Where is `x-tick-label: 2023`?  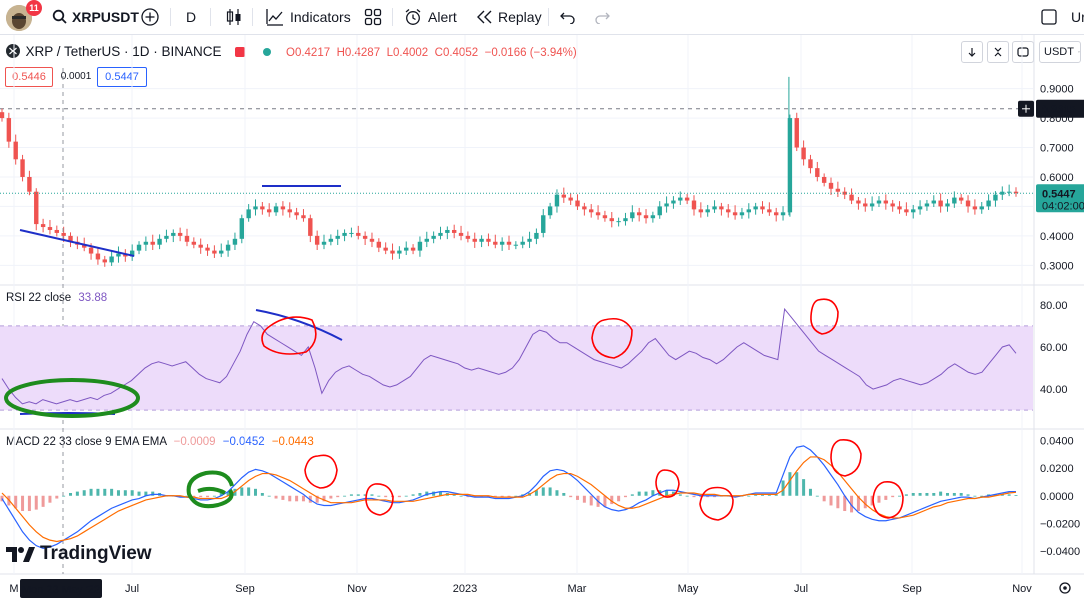
x-tick-label: 2023 is located at coordinates (465, 589).